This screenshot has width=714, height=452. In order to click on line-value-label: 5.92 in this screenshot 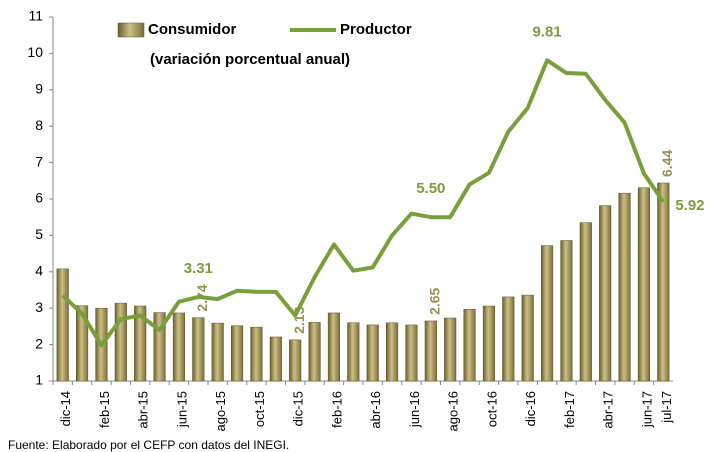, I will do `click(689, 205)`.